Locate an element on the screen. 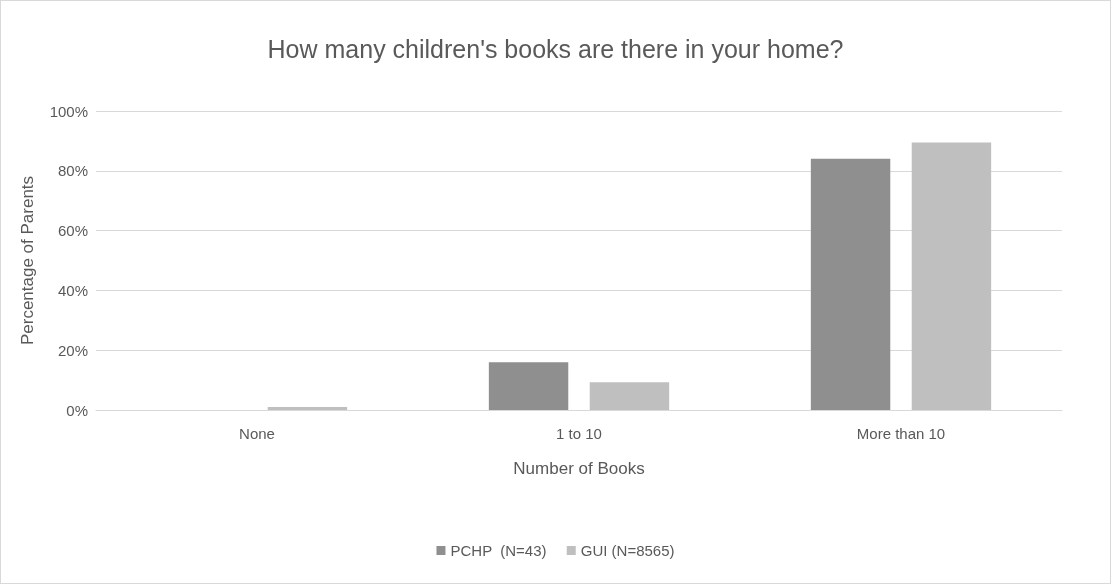 The width and height of the screenshot is (1111, 584). legend-label: GUI (N=8565) is located at coordinates (627, 550).